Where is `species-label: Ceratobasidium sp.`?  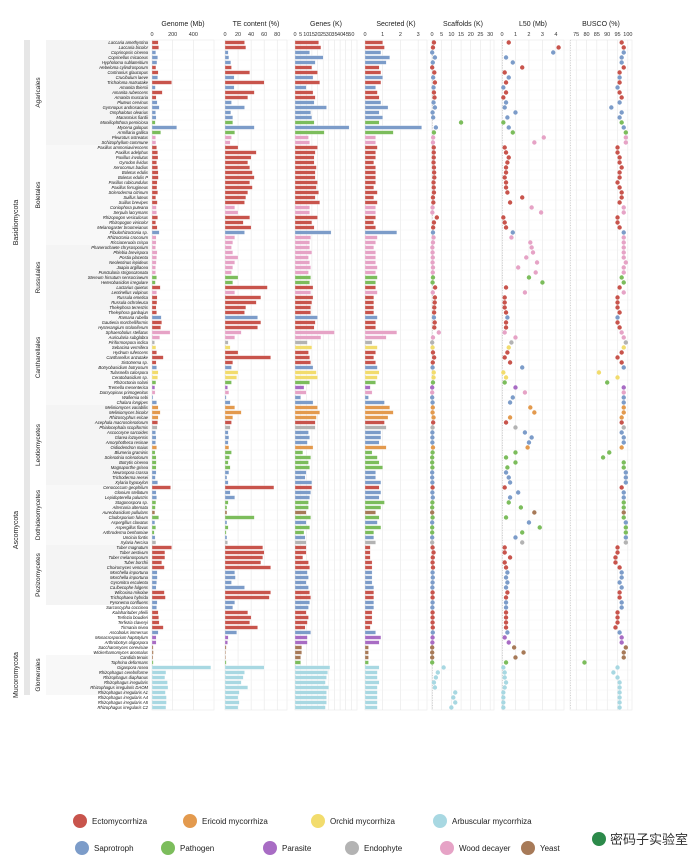
species-label: Ceratobasidium sp. is located at coordinates (130, 377).